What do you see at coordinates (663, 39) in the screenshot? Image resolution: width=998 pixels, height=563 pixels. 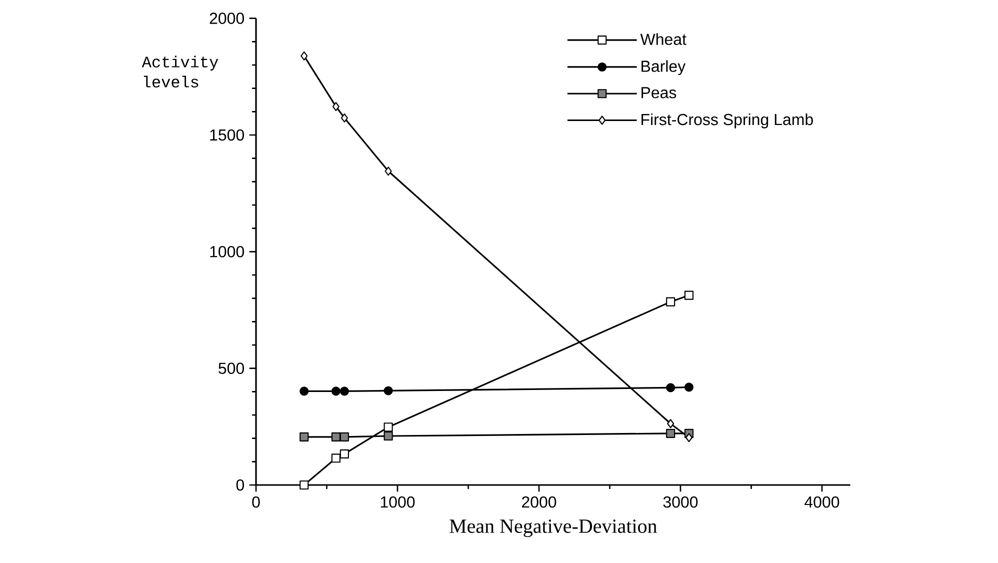 I see `legend-label: Wheat` at bounding box center [663, 39].